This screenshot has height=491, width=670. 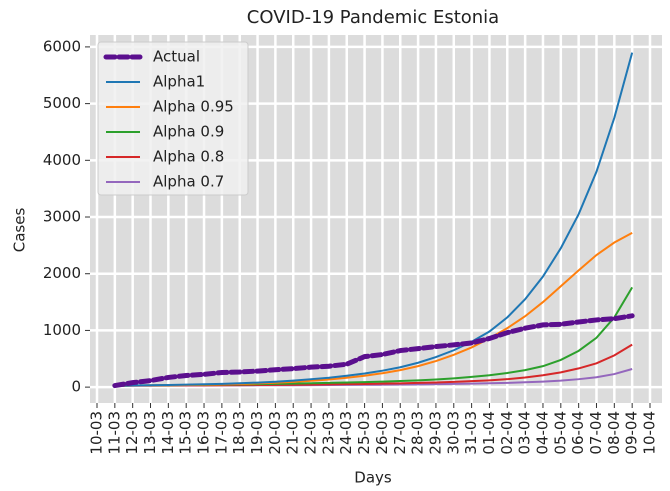 What do you see at coordinates (596, 433) in the screenshot?
I see `x-tick-label: 07-04` at bounding box center [596, 433].